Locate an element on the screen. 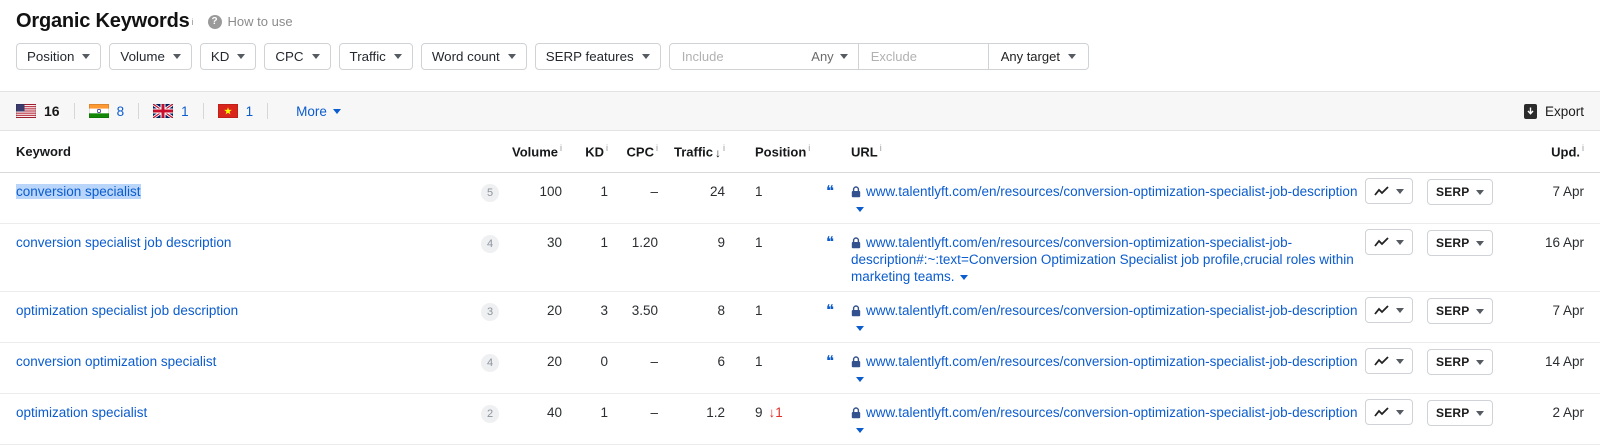 This screenshot has width=1600, height=445. exclude-segment is located at coordinates (922, 56).